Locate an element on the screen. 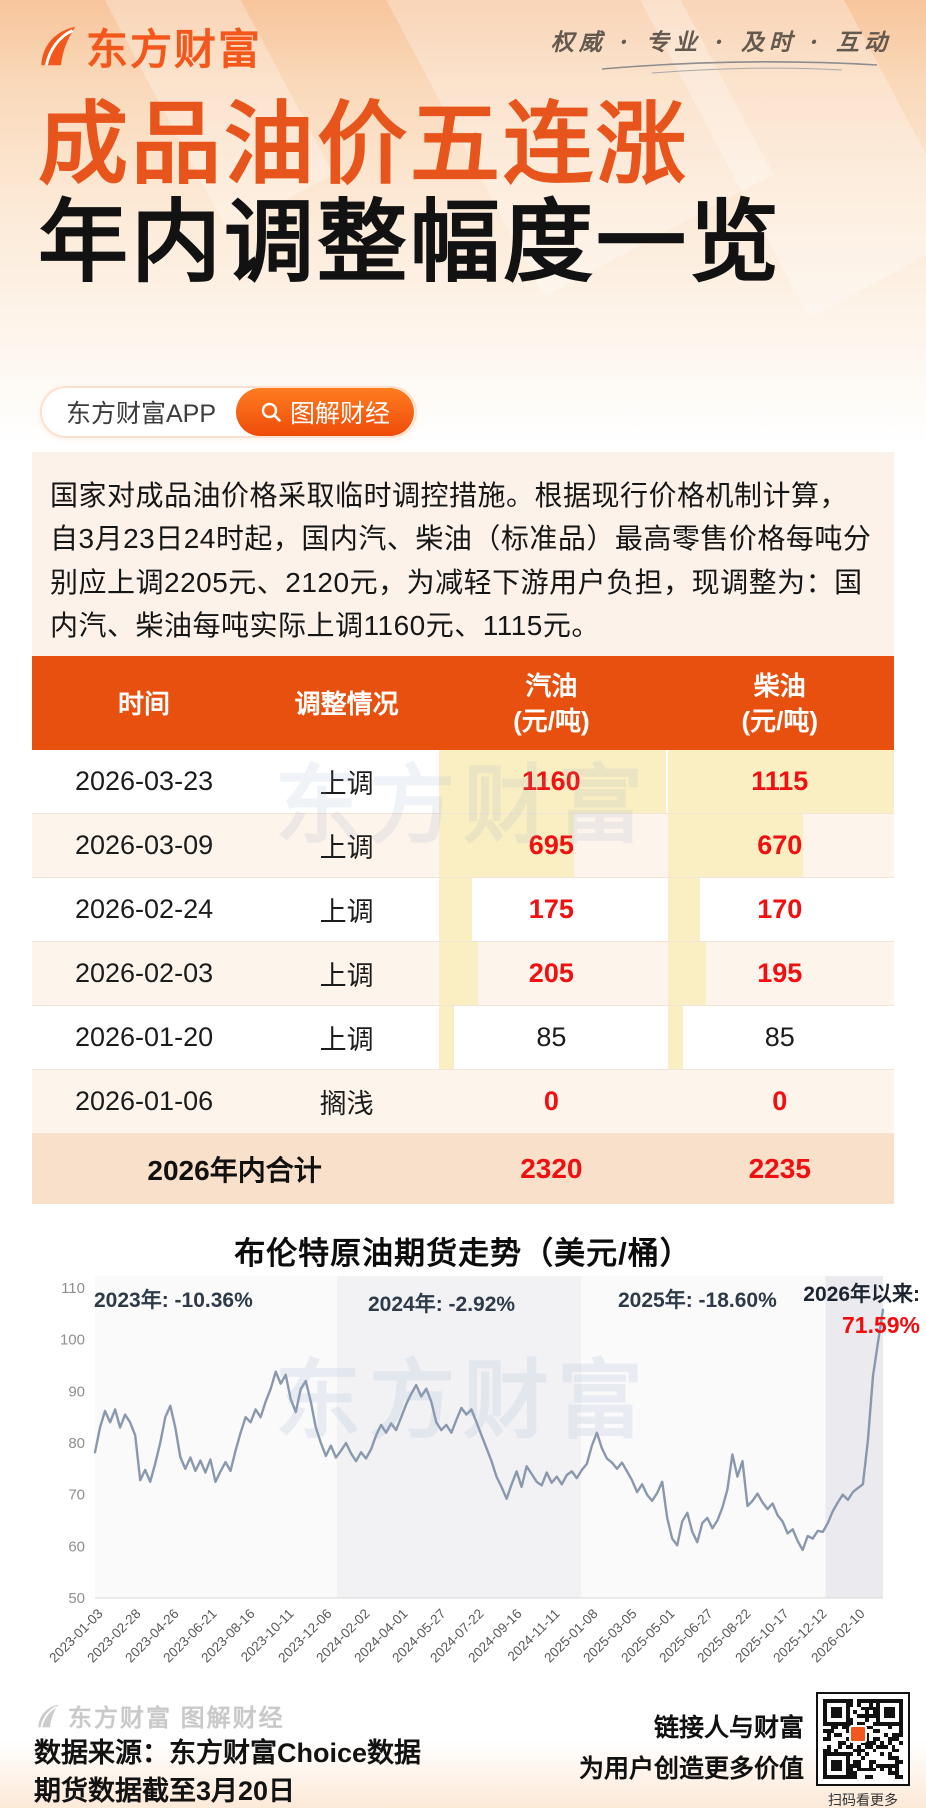  qr-caption: 扫码看更多 is located at coordinates (863, 1800).